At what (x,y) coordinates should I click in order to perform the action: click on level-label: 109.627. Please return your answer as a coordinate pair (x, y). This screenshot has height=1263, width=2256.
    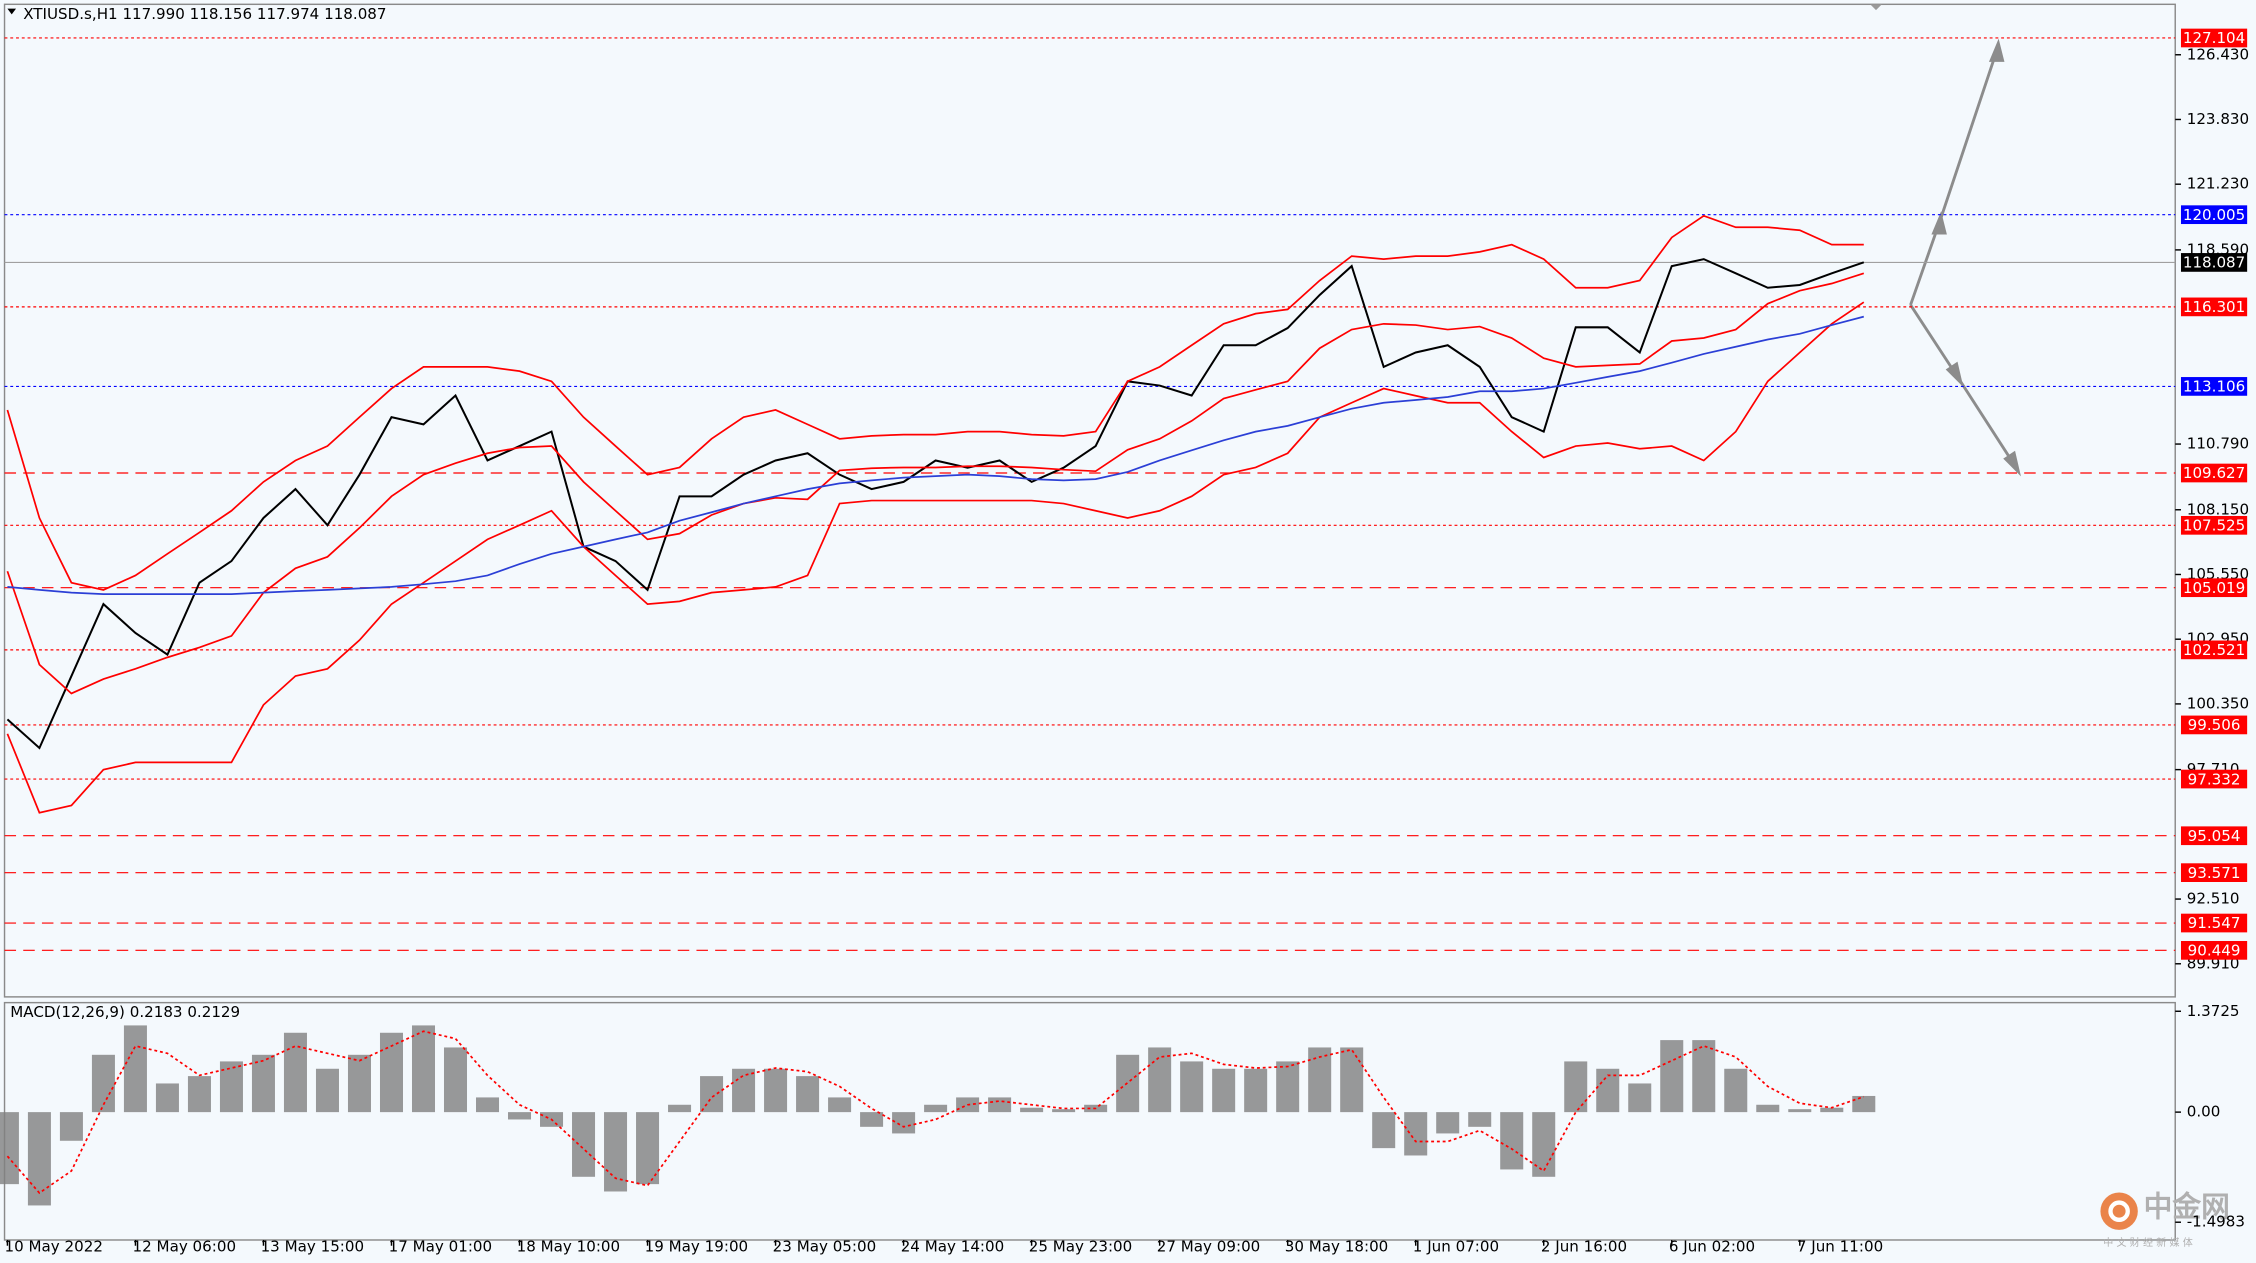
    Looking at the image, I should click on (2214, 473).